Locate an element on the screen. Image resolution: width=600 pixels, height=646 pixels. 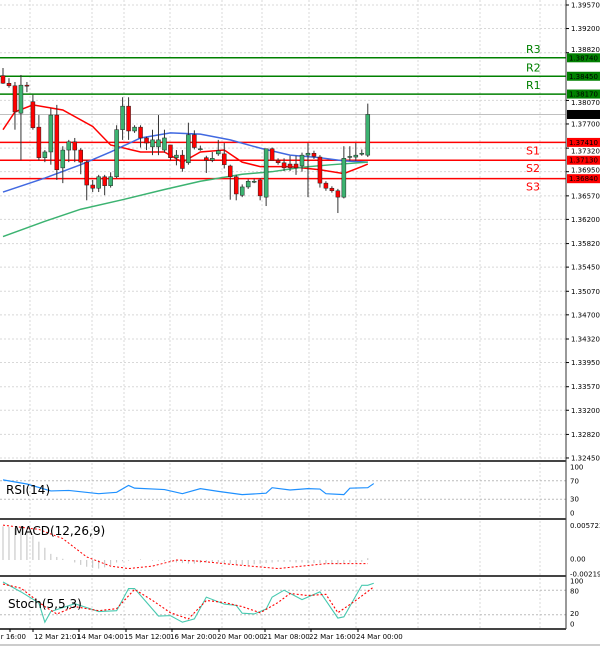
macd-tick-label: 0.005723 is located at coordinates (585, 526).